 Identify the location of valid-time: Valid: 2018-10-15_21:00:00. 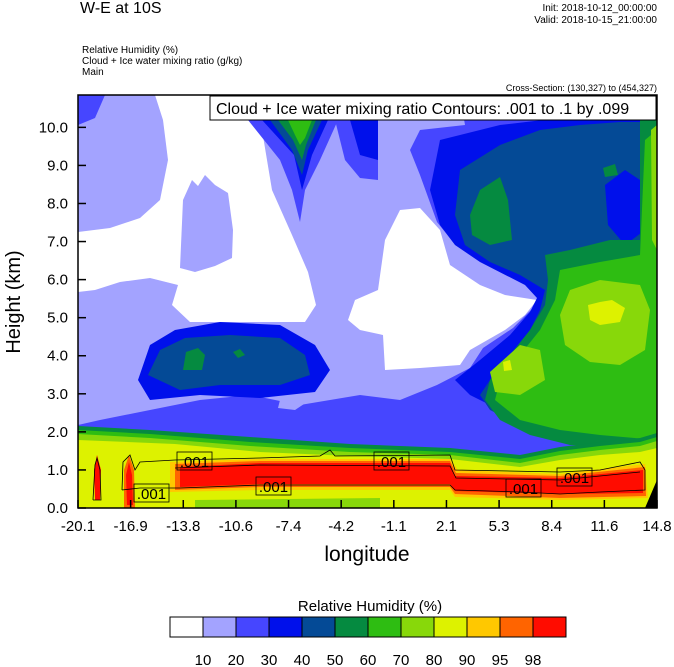
(595, 20).